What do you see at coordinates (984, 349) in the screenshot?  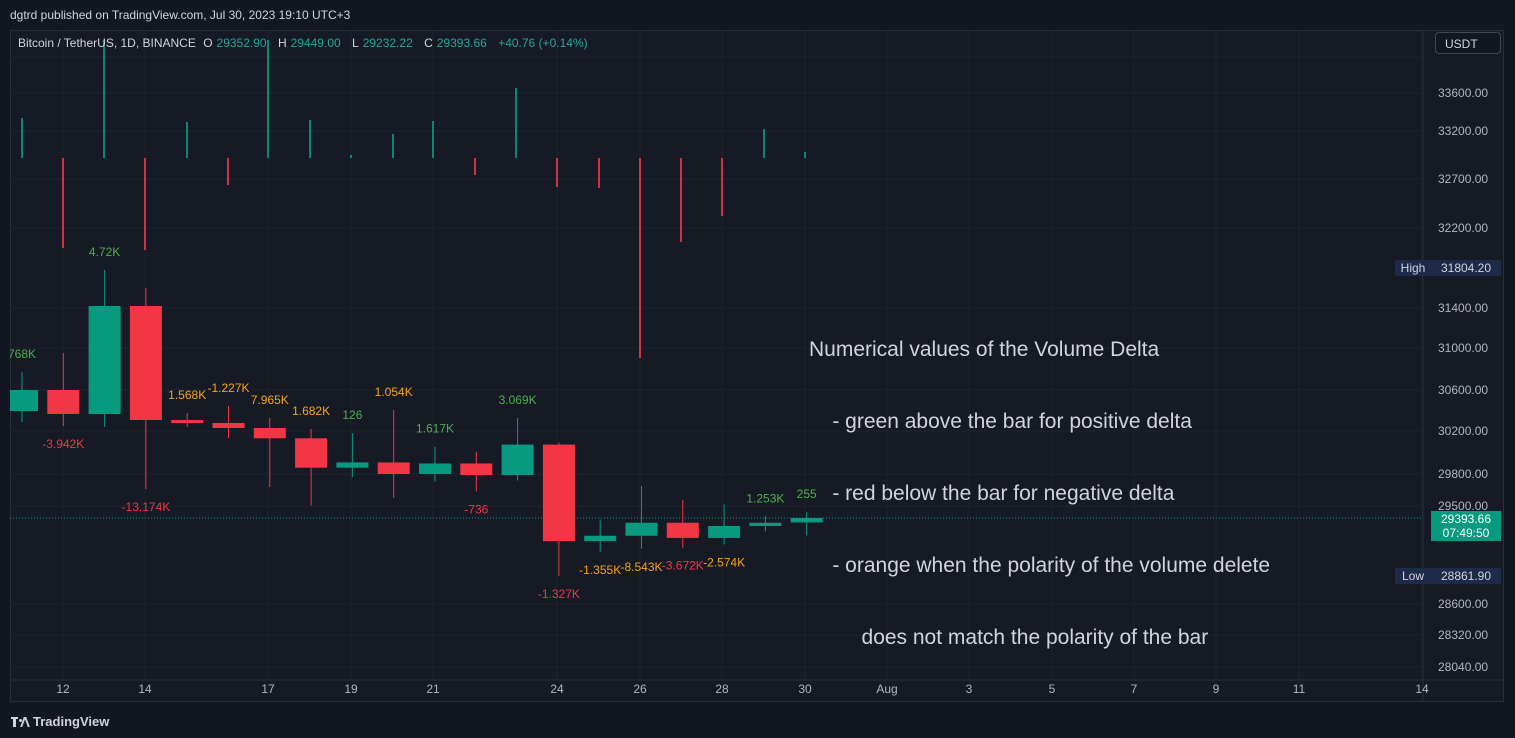 I see `annotation-line: Numerical values of the Volume Delta` at bounding box center [984, 349].